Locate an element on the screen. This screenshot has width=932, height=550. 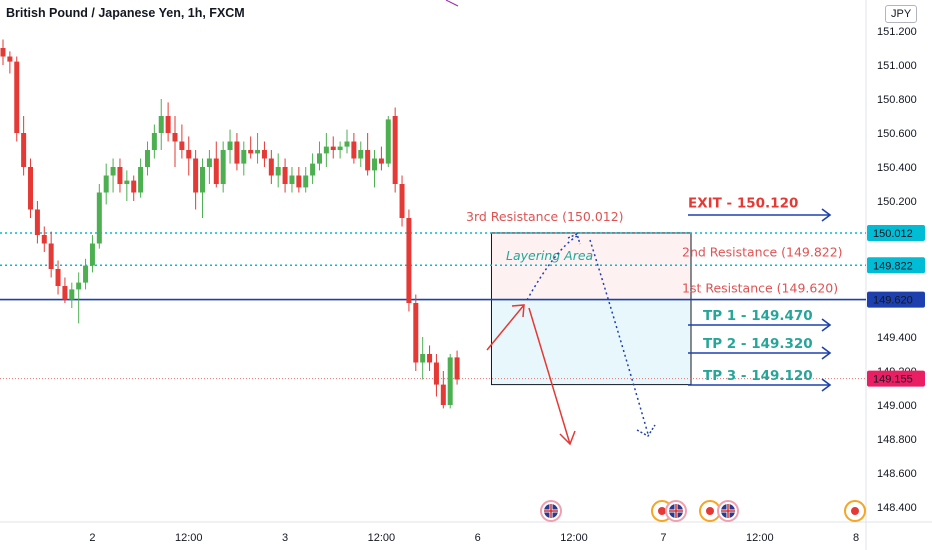
y-tick-label: 148.400 is located at coordinates (897, 508).